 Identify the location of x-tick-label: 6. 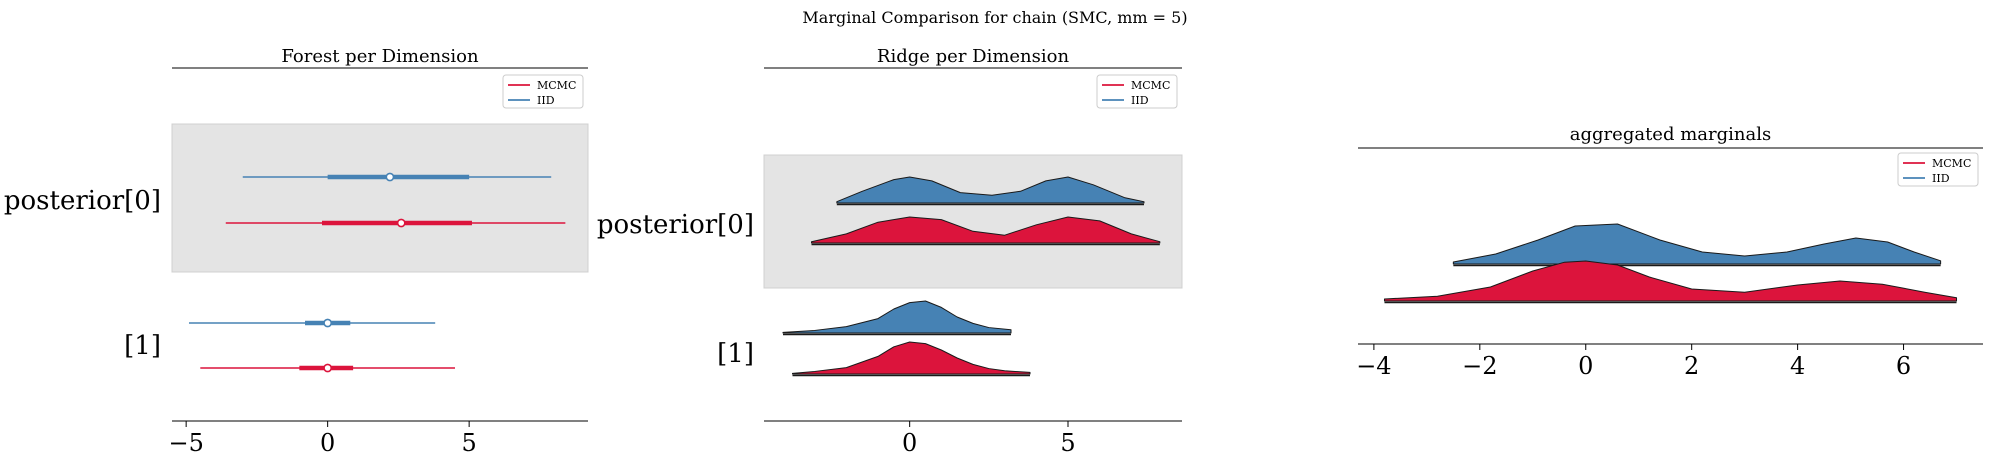
(1903, 366).